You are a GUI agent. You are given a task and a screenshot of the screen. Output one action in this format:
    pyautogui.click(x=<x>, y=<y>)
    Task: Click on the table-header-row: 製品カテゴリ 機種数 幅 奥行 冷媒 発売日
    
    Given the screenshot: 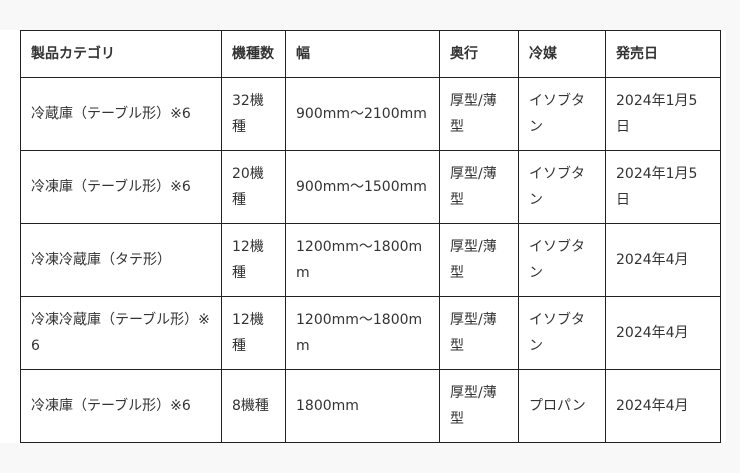 What is the action you would take?
    pyautogui.click(x=370, y=54)
    